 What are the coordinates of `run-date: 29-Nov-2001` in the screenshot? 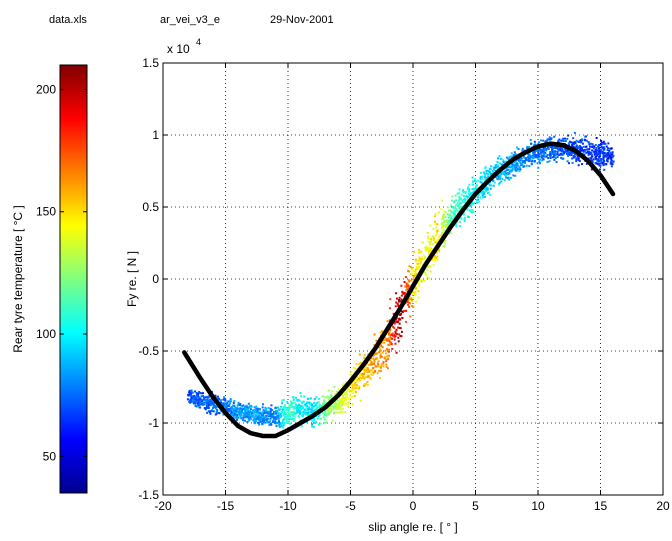 It's located at (302, 20).